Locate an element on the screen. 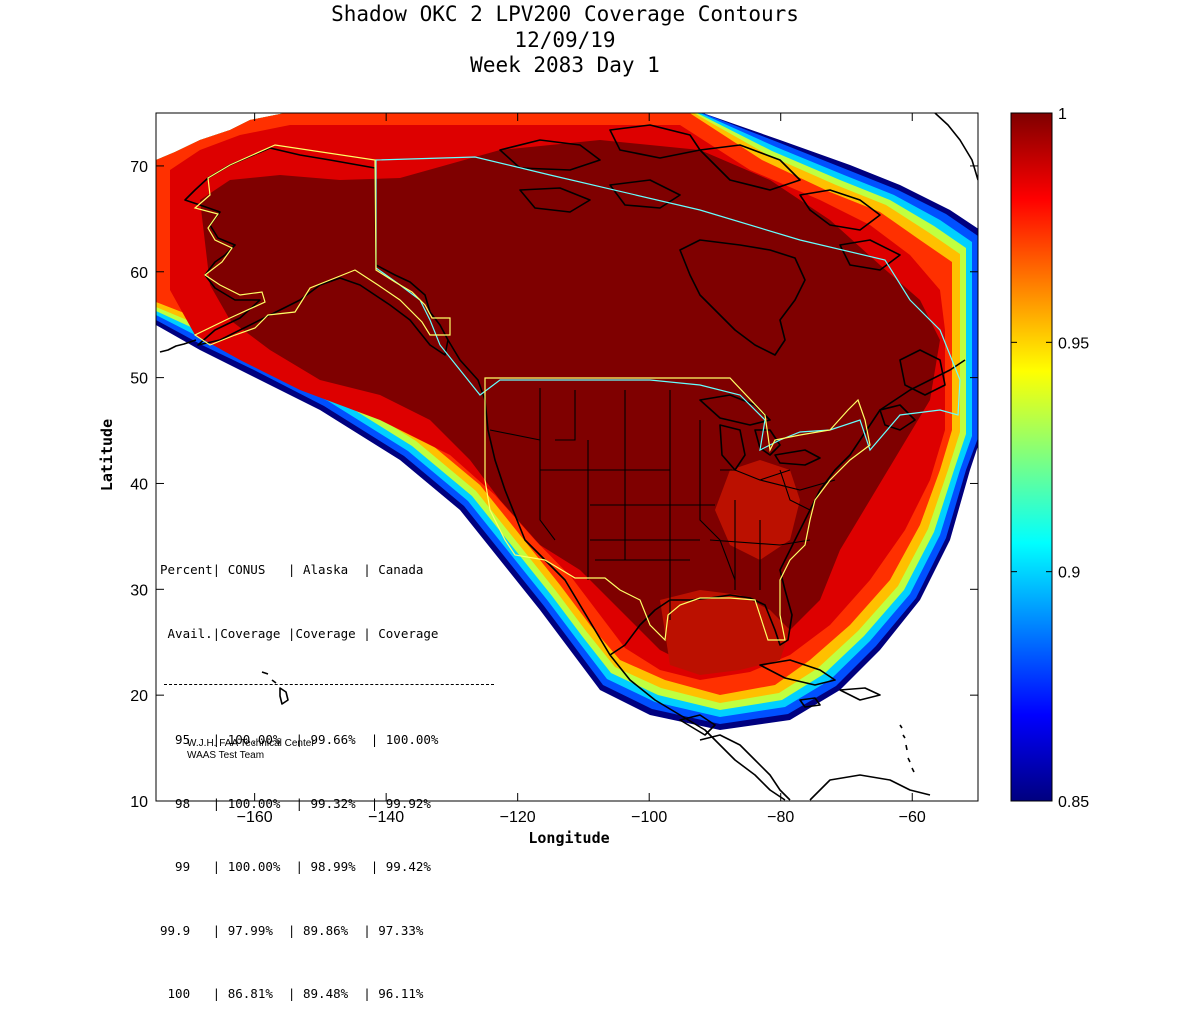 This screenshot has width=1200, height=1026. credit-line-1: W.J.H. FAA Technical Center is located at coordinates (251, 743).